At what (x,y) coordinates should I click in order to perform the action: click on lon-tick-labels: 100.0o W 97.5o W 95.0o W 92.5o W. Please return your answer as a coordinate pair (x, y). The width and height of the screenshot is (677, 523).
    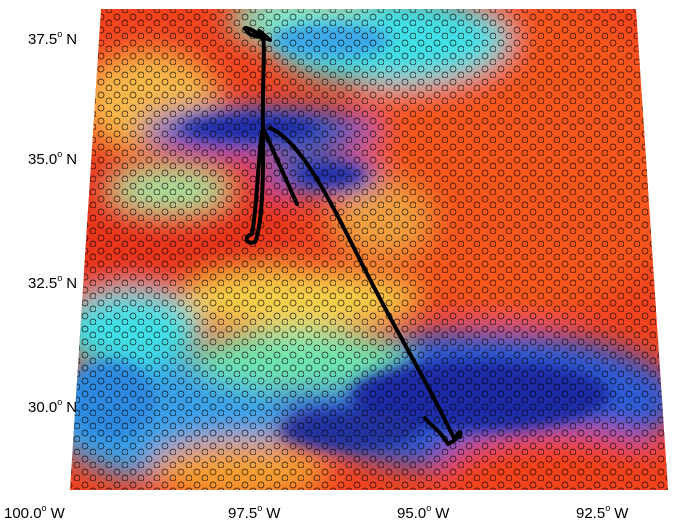
    Looking at the image, I should click on (316, 512).